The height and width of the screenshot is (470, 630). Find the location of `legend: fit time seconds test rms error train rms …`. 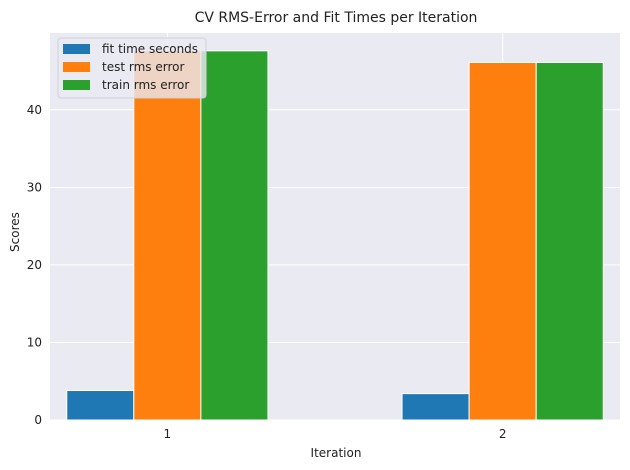

legend: fit time seconds test rms error train rms … is located at coordinates (132, 68).